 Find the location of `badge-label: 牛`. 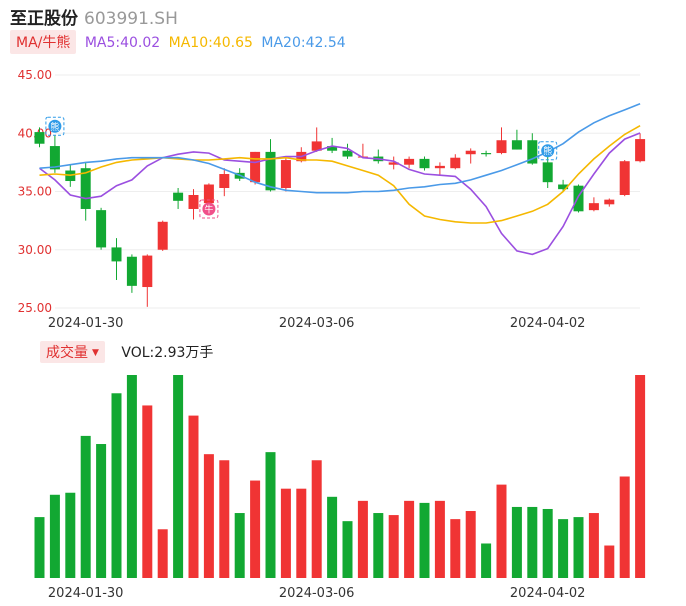

badge-label: 牛 is located at coordinates (208, 209).